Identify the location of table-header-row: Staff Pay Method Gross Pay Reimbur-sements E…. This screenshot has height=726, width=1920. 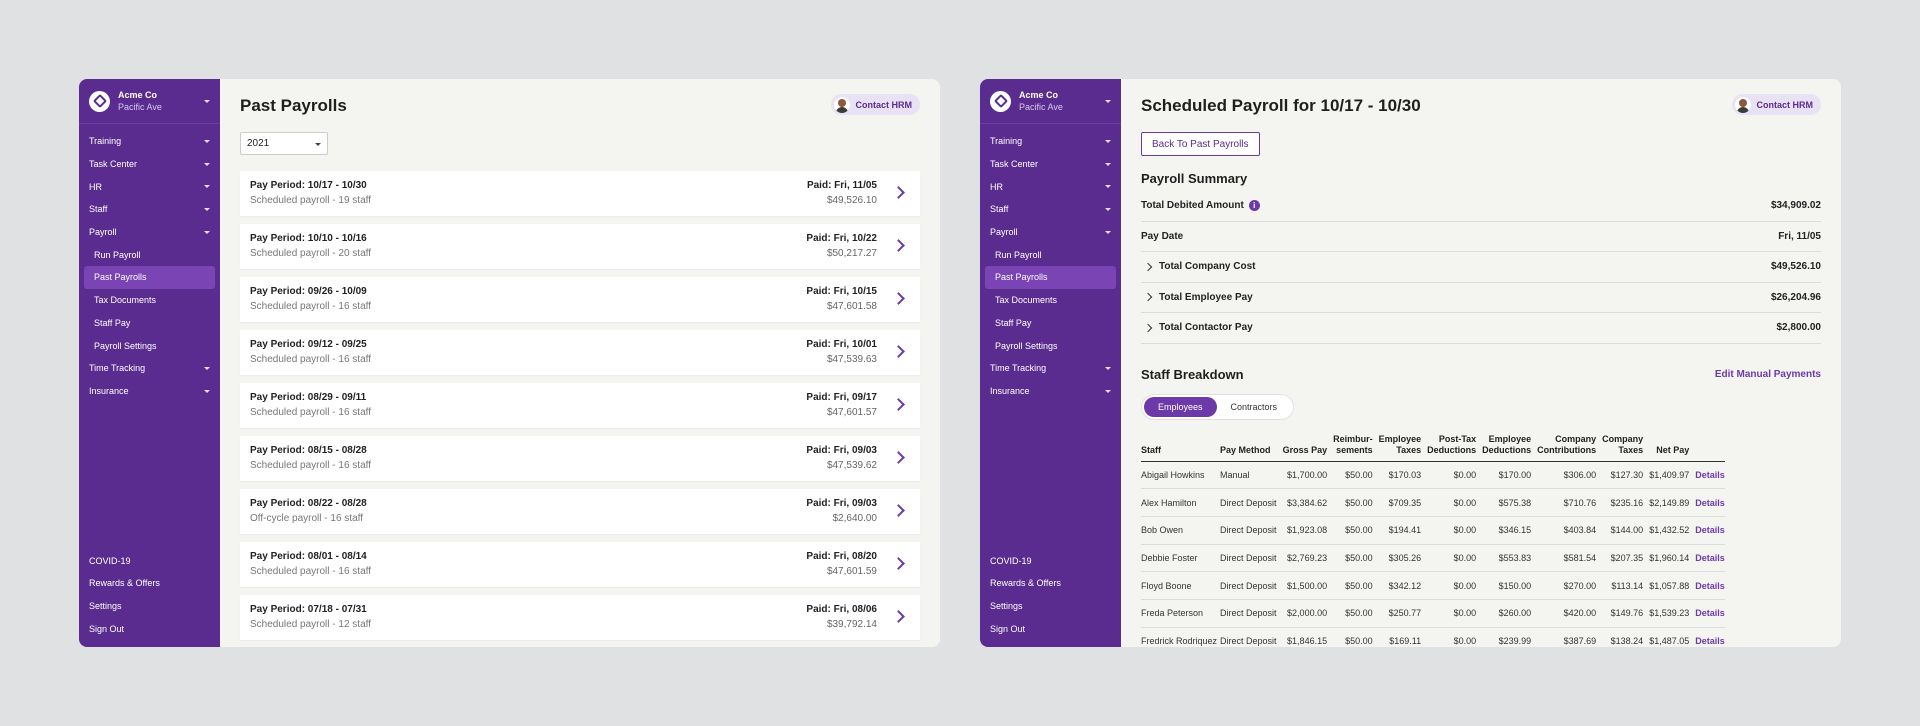
(1433, 446).